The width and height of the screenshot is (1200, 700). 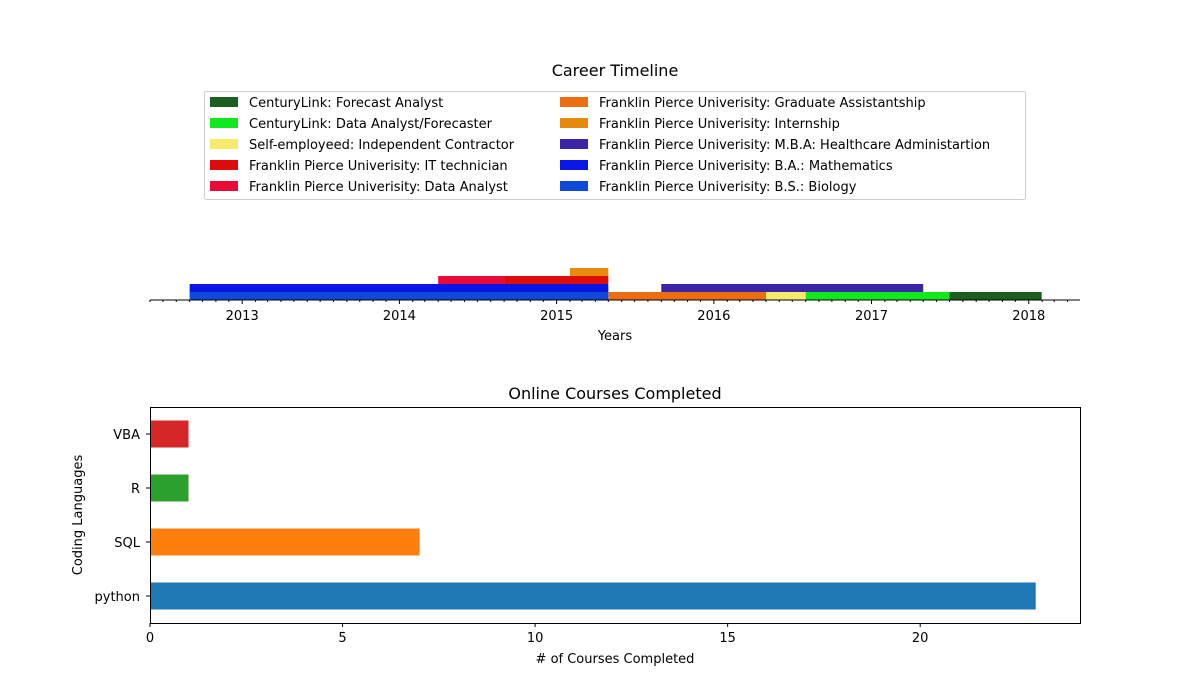 I want to click on timeline-x-tick-label: 2016, so click(x=713, y=316).